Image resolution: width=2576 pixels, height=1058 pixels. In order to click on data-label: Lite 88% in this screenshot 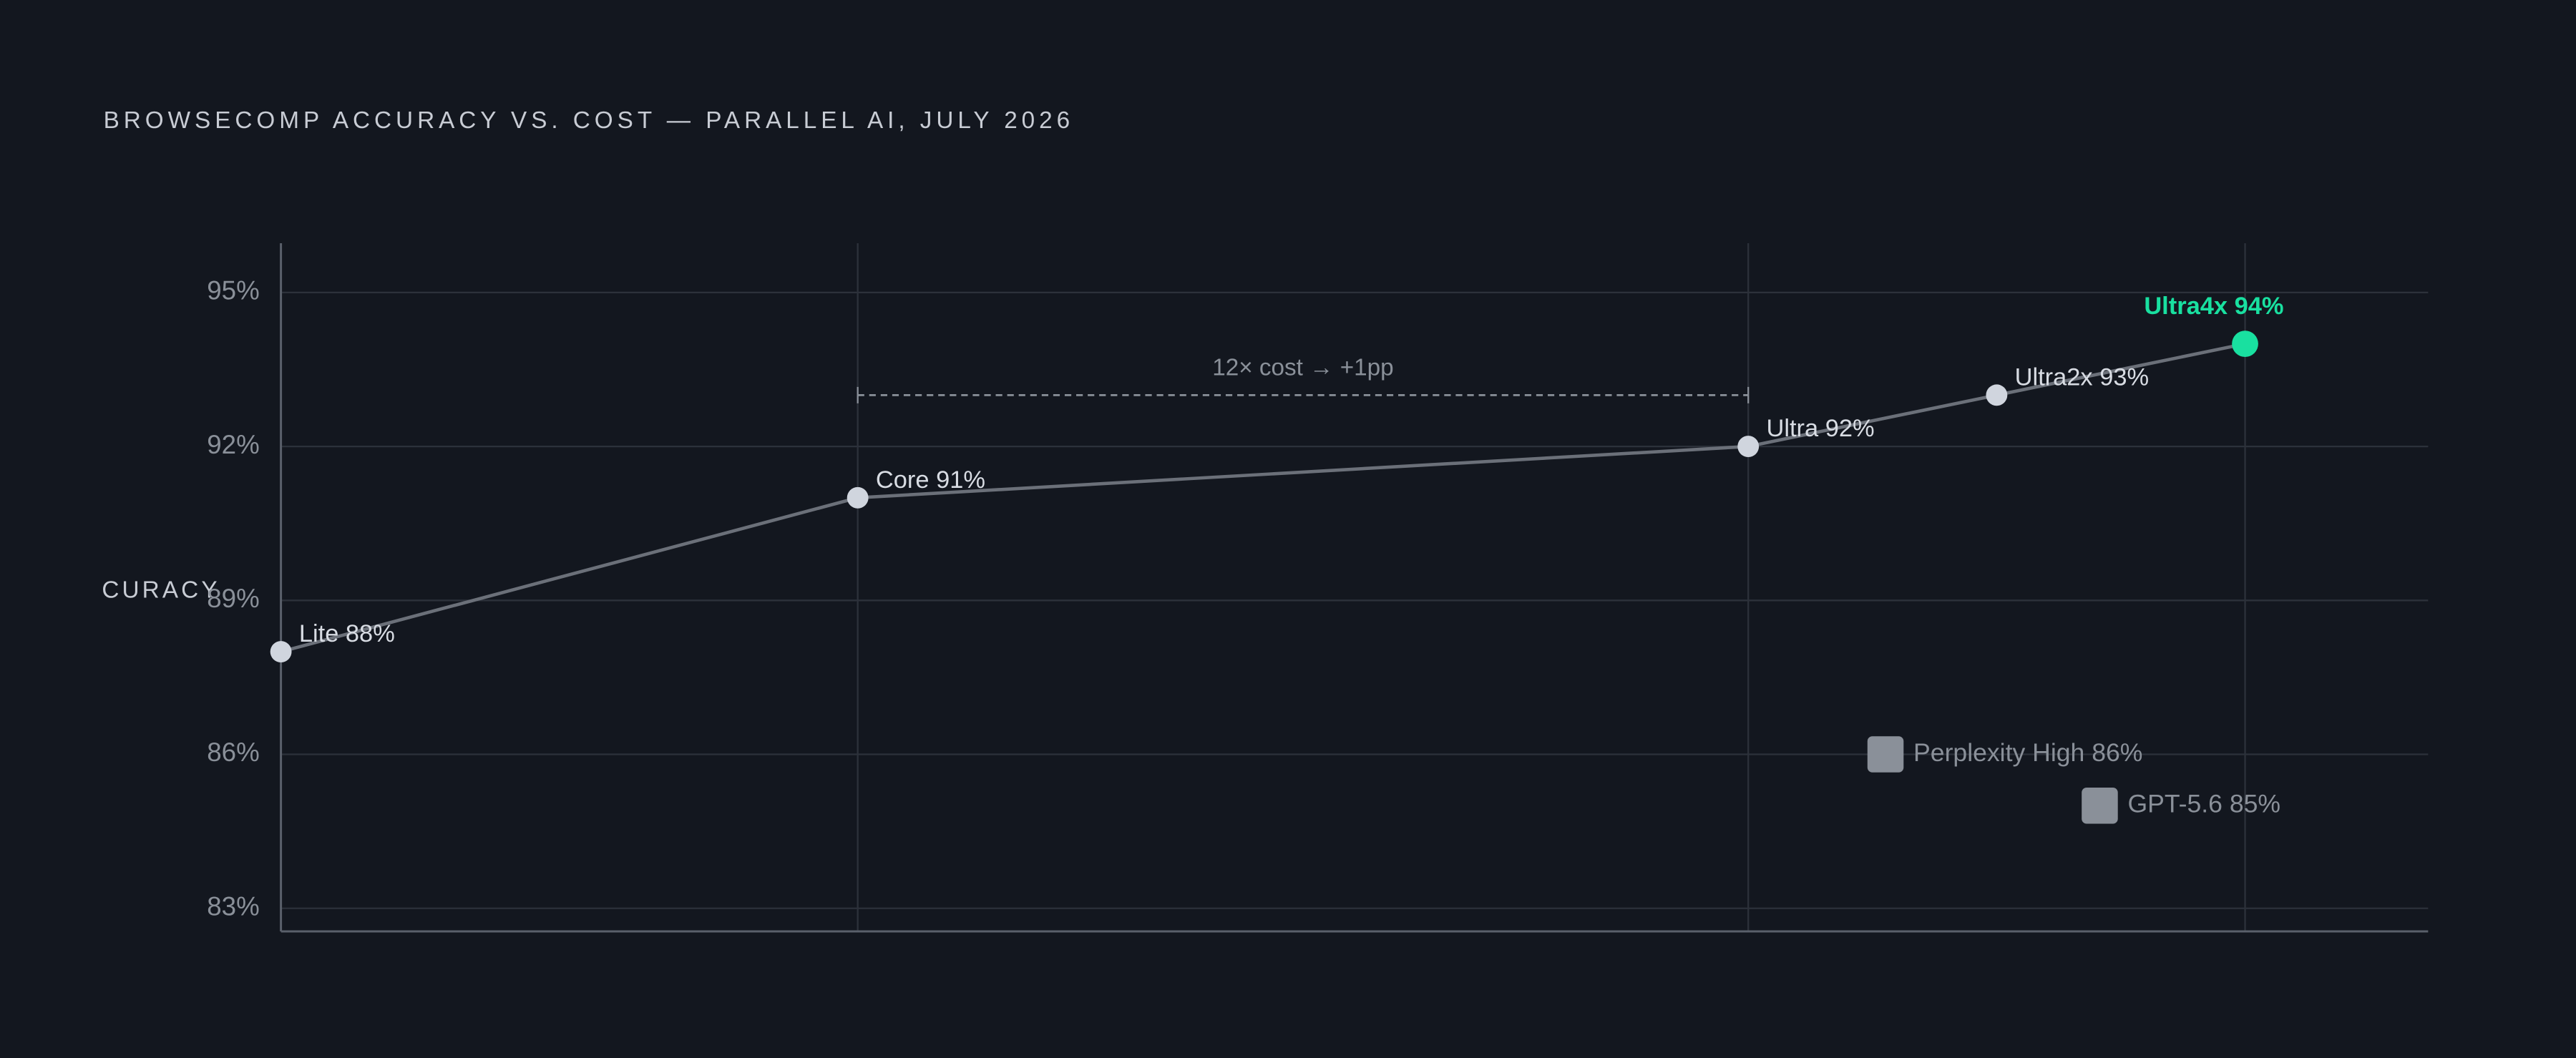, I will do `click(347, 633)`.